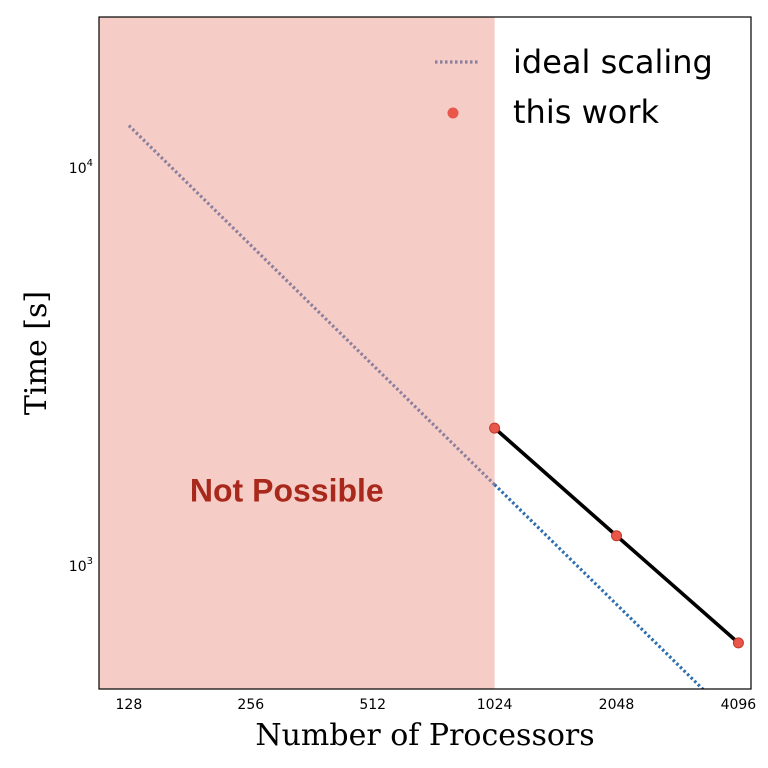  Describe the element at coordinates (372, 705) in the screenshot. I see `x-tick-label: 512` at that location.